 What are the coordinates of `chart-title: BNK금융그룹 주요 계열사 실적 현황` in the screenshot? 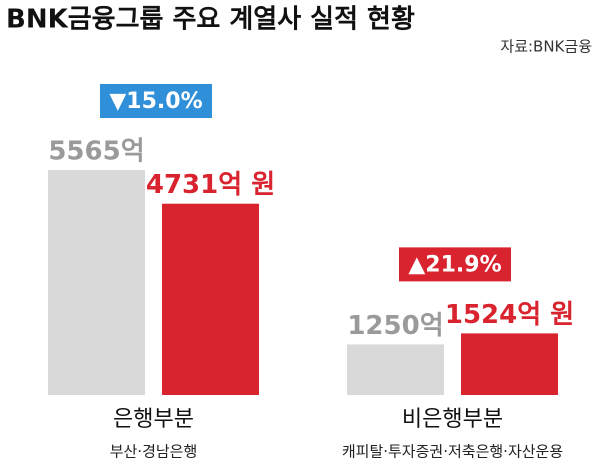 It's located at (210, 20).